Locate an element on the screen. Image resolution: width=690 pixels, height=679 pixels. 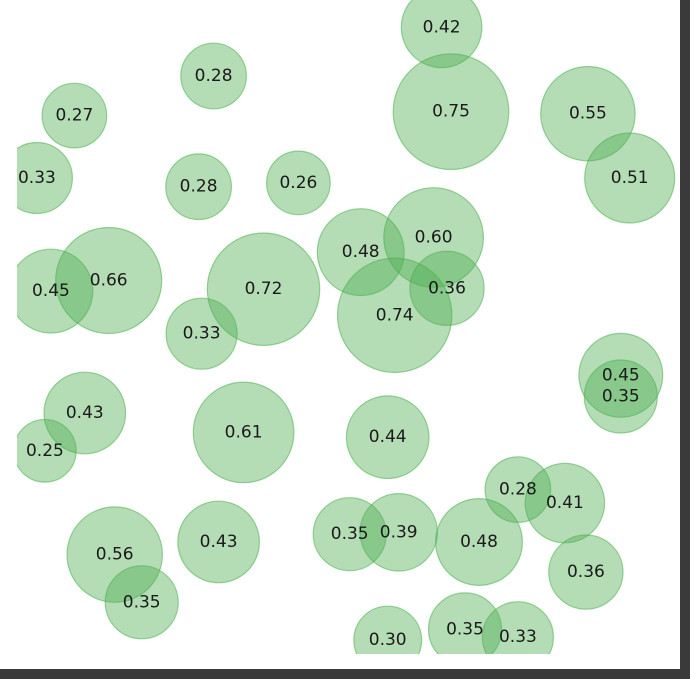
bubble-label-8: 0.26 is located at coordinates (298, 183).